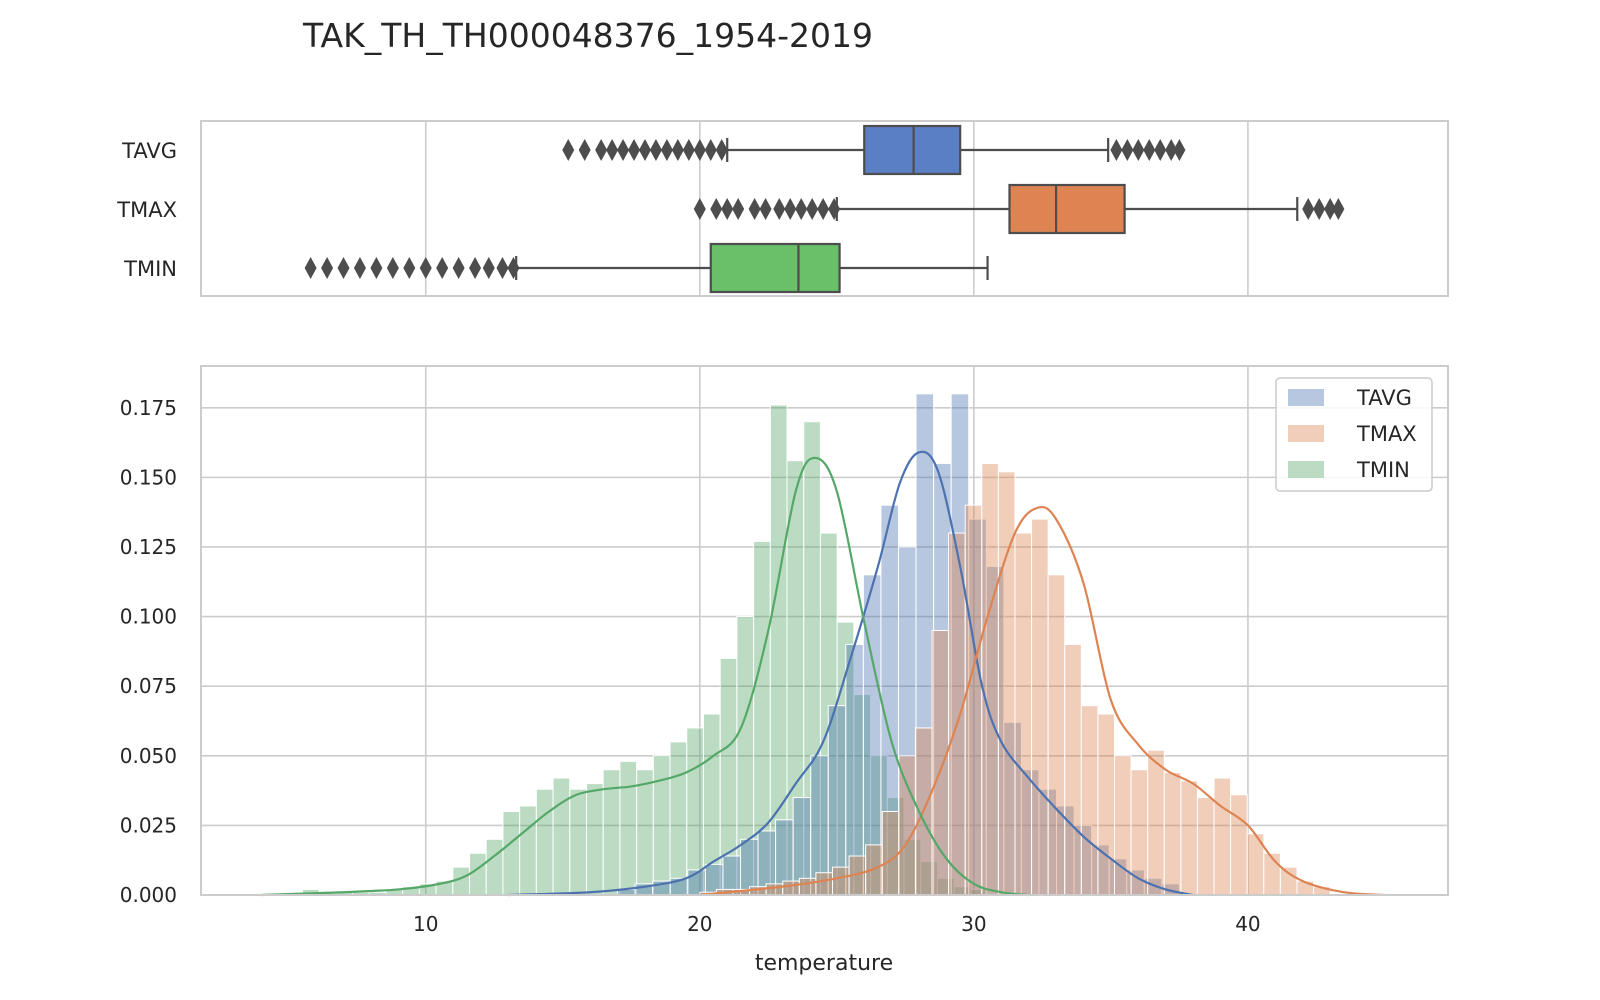  Describe the element at coordinates (146, 210) in the screenshot. I see `box-category-label: TMAX` at that location.